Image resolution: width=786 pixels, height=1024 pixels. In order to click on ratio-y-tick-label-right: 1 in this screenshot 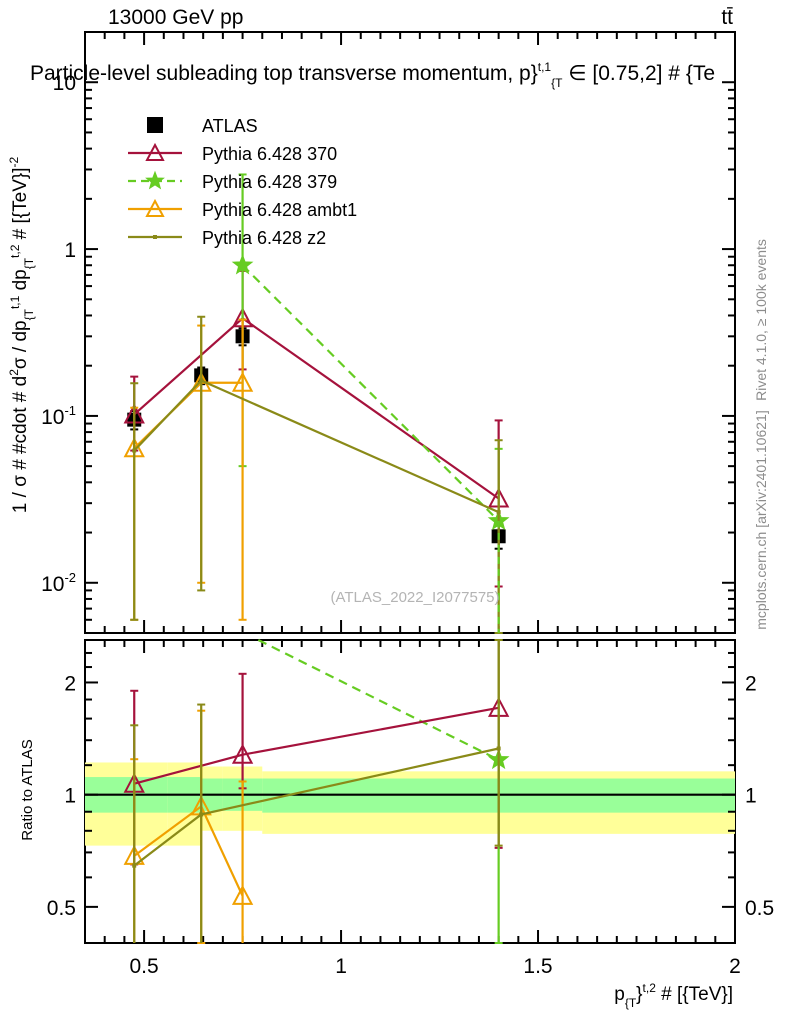, I will do `click(751, 796)`.